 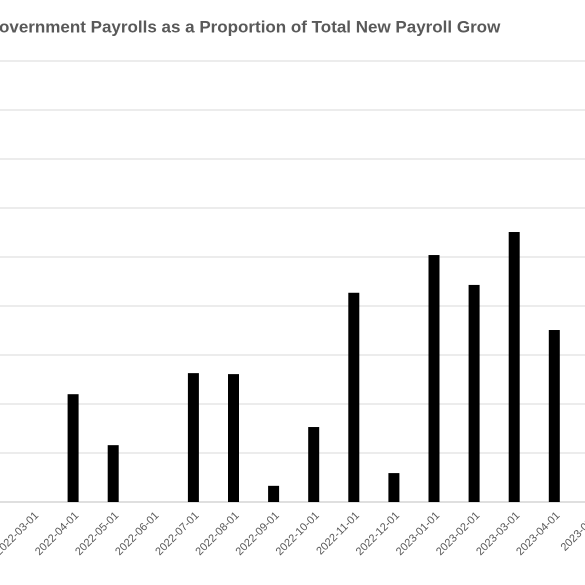 What do you see at coordinates (538, 534) in the screenshot?
I see `x-tick-label: 2023-04-01` at bounding box center [538, 534].